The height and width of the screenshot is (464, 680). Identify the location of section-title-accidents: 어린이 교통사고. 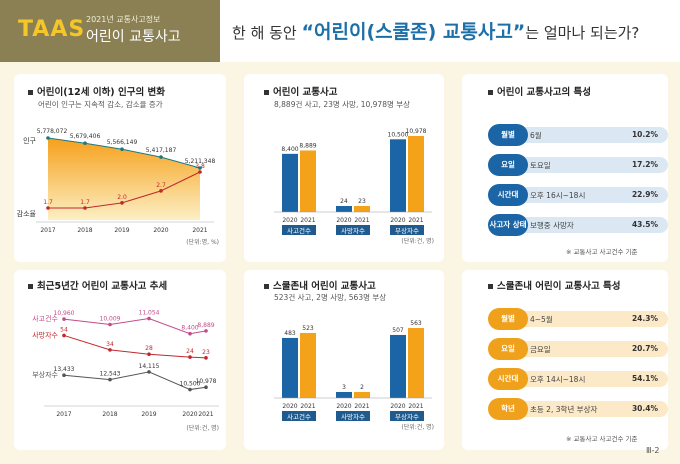
(301, 91).